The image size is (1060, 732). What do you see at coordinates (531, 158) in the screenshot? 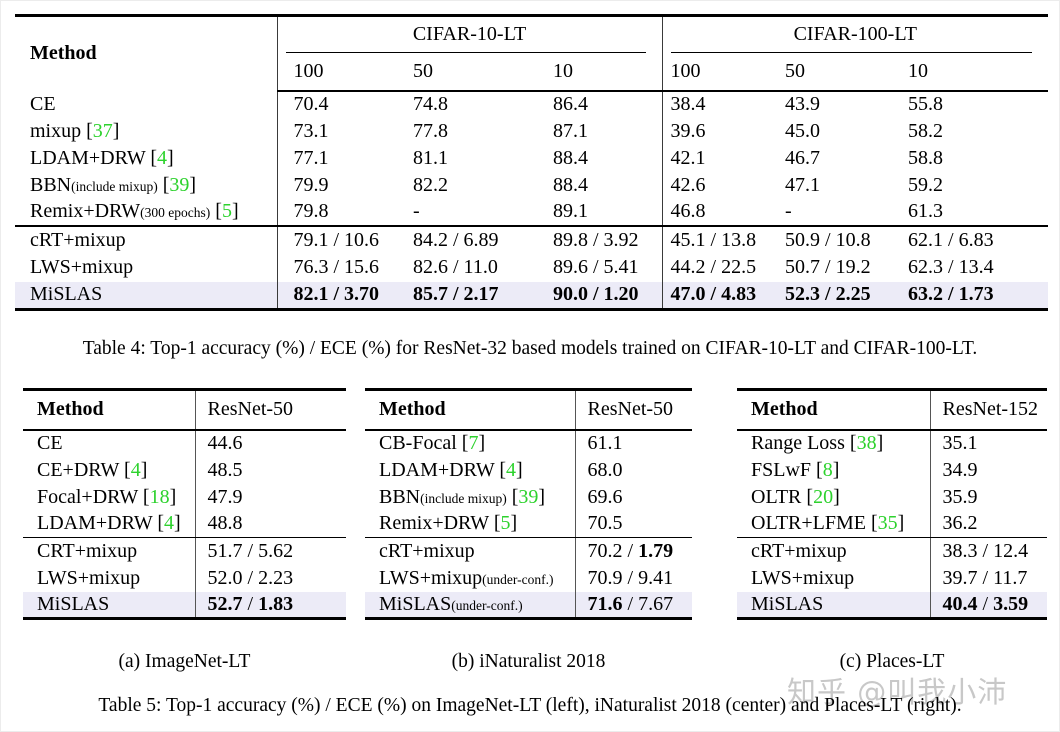
I see `table4-row-ldam-drw: LDAM+DRW [4] 77.1 81.1 88.4 42.1 46.7 58.8` at bounding box center [531, 158].